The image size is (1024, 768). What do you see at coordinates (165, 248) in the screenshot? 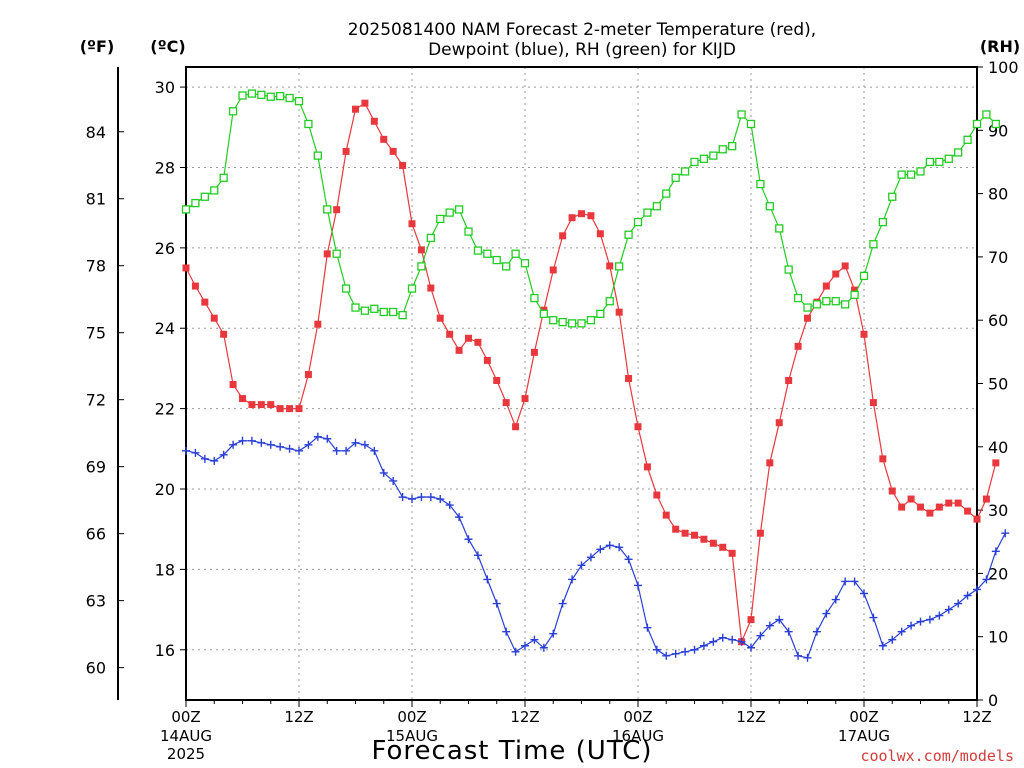
I see `celsius-tick-label: 26` at bounding box center [165, 248].